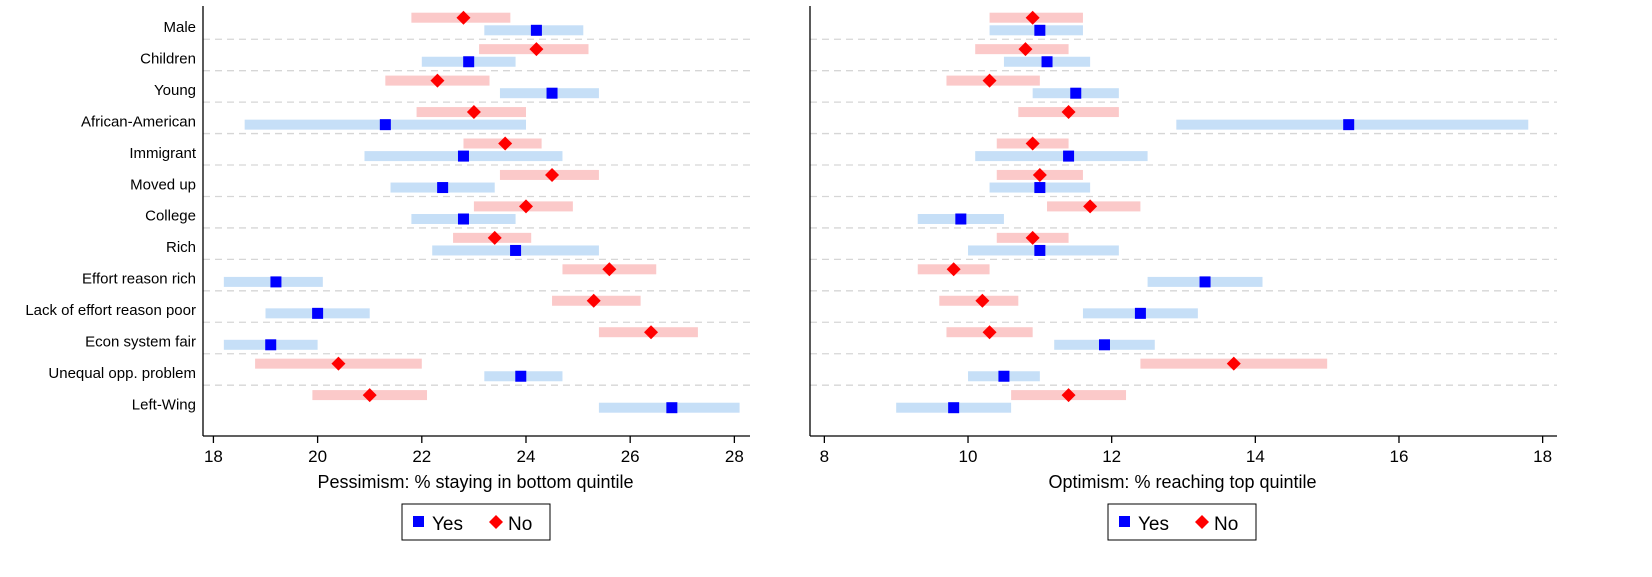 The image size is (1652, 577). I want to click on category-label: Children, so click(168, 58).